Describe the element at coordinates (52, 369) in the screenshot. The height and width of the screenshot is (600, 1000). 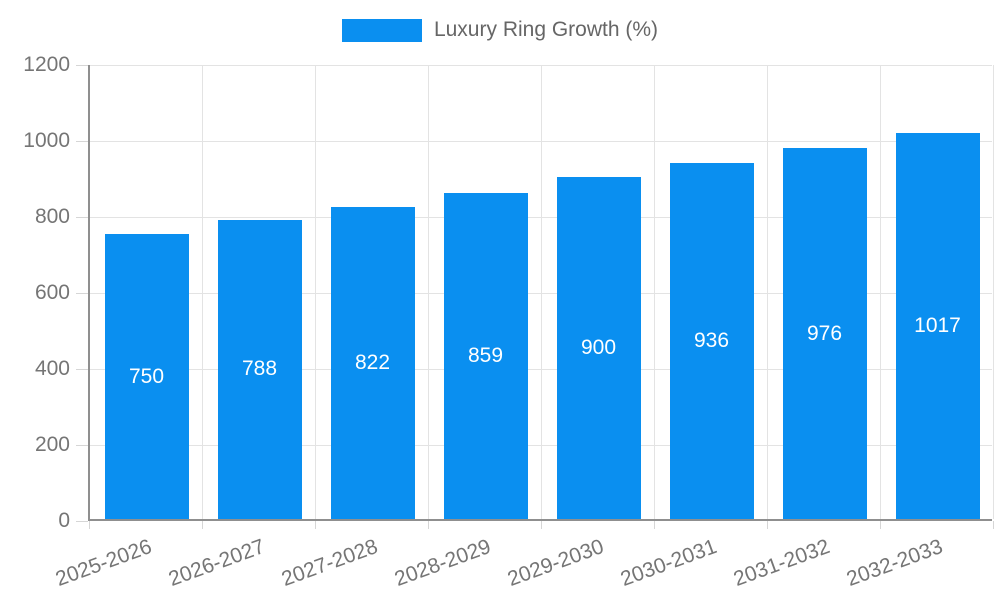
I see `y-axis-label: 400` at that location.